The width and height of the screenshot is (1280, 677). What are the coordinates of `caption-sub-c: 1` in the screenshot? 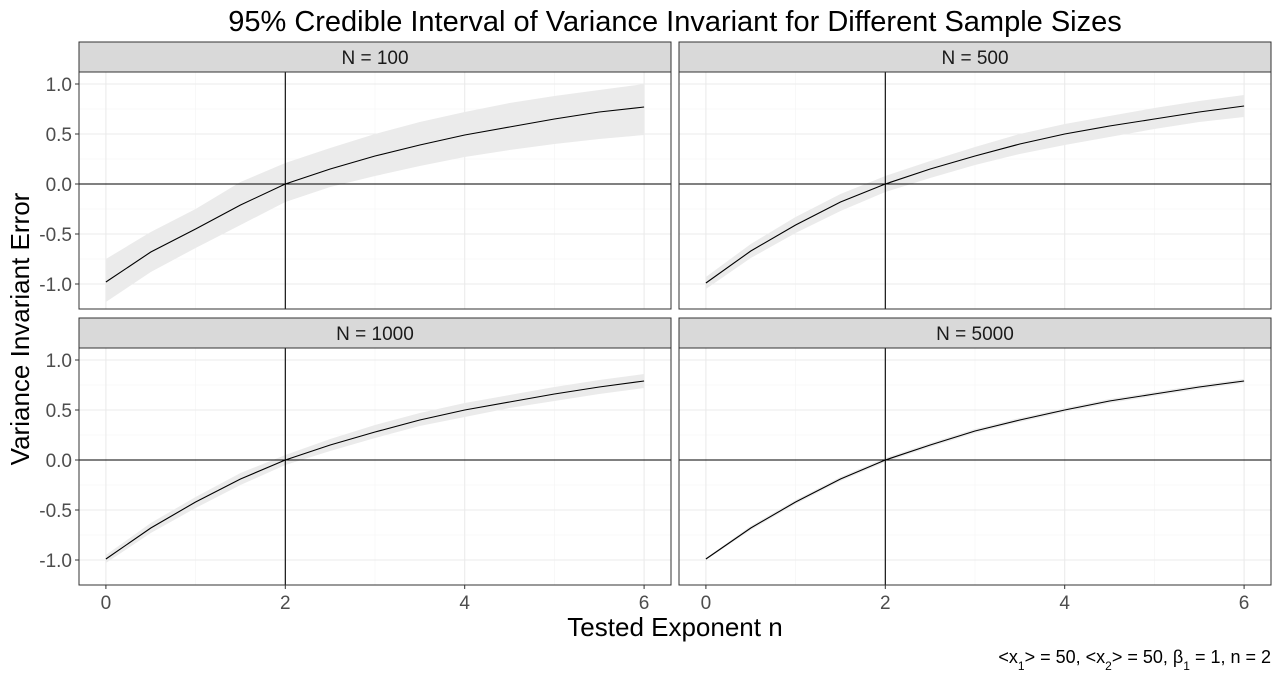 It's located at (1186, 666).